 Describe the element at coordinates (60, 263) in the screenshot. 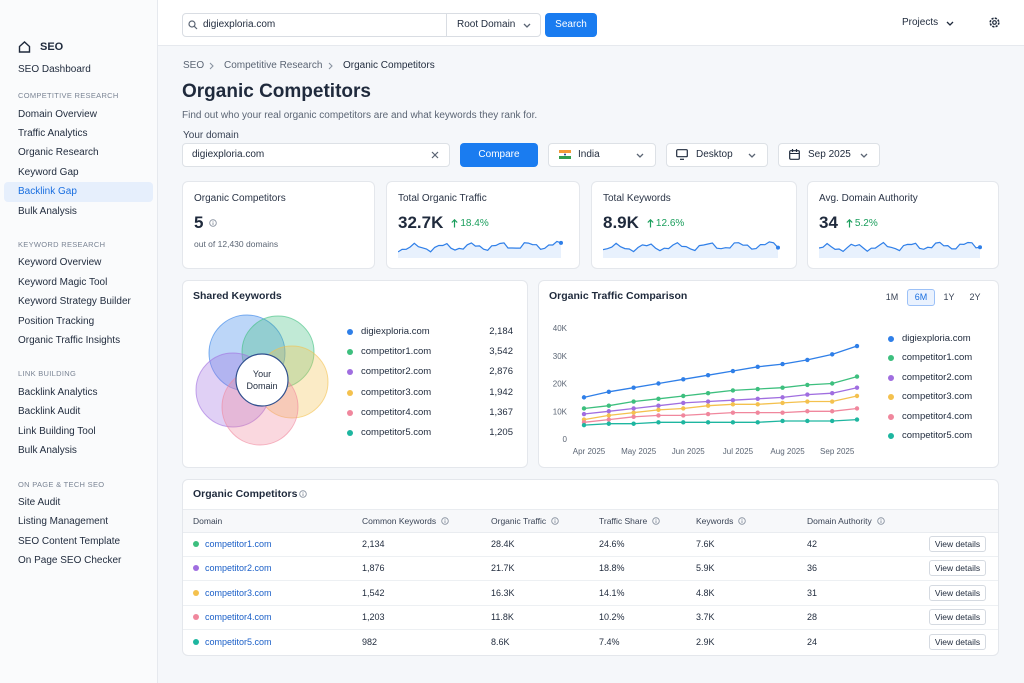

I see `sidebar-link: Keyword Overview` at that location.